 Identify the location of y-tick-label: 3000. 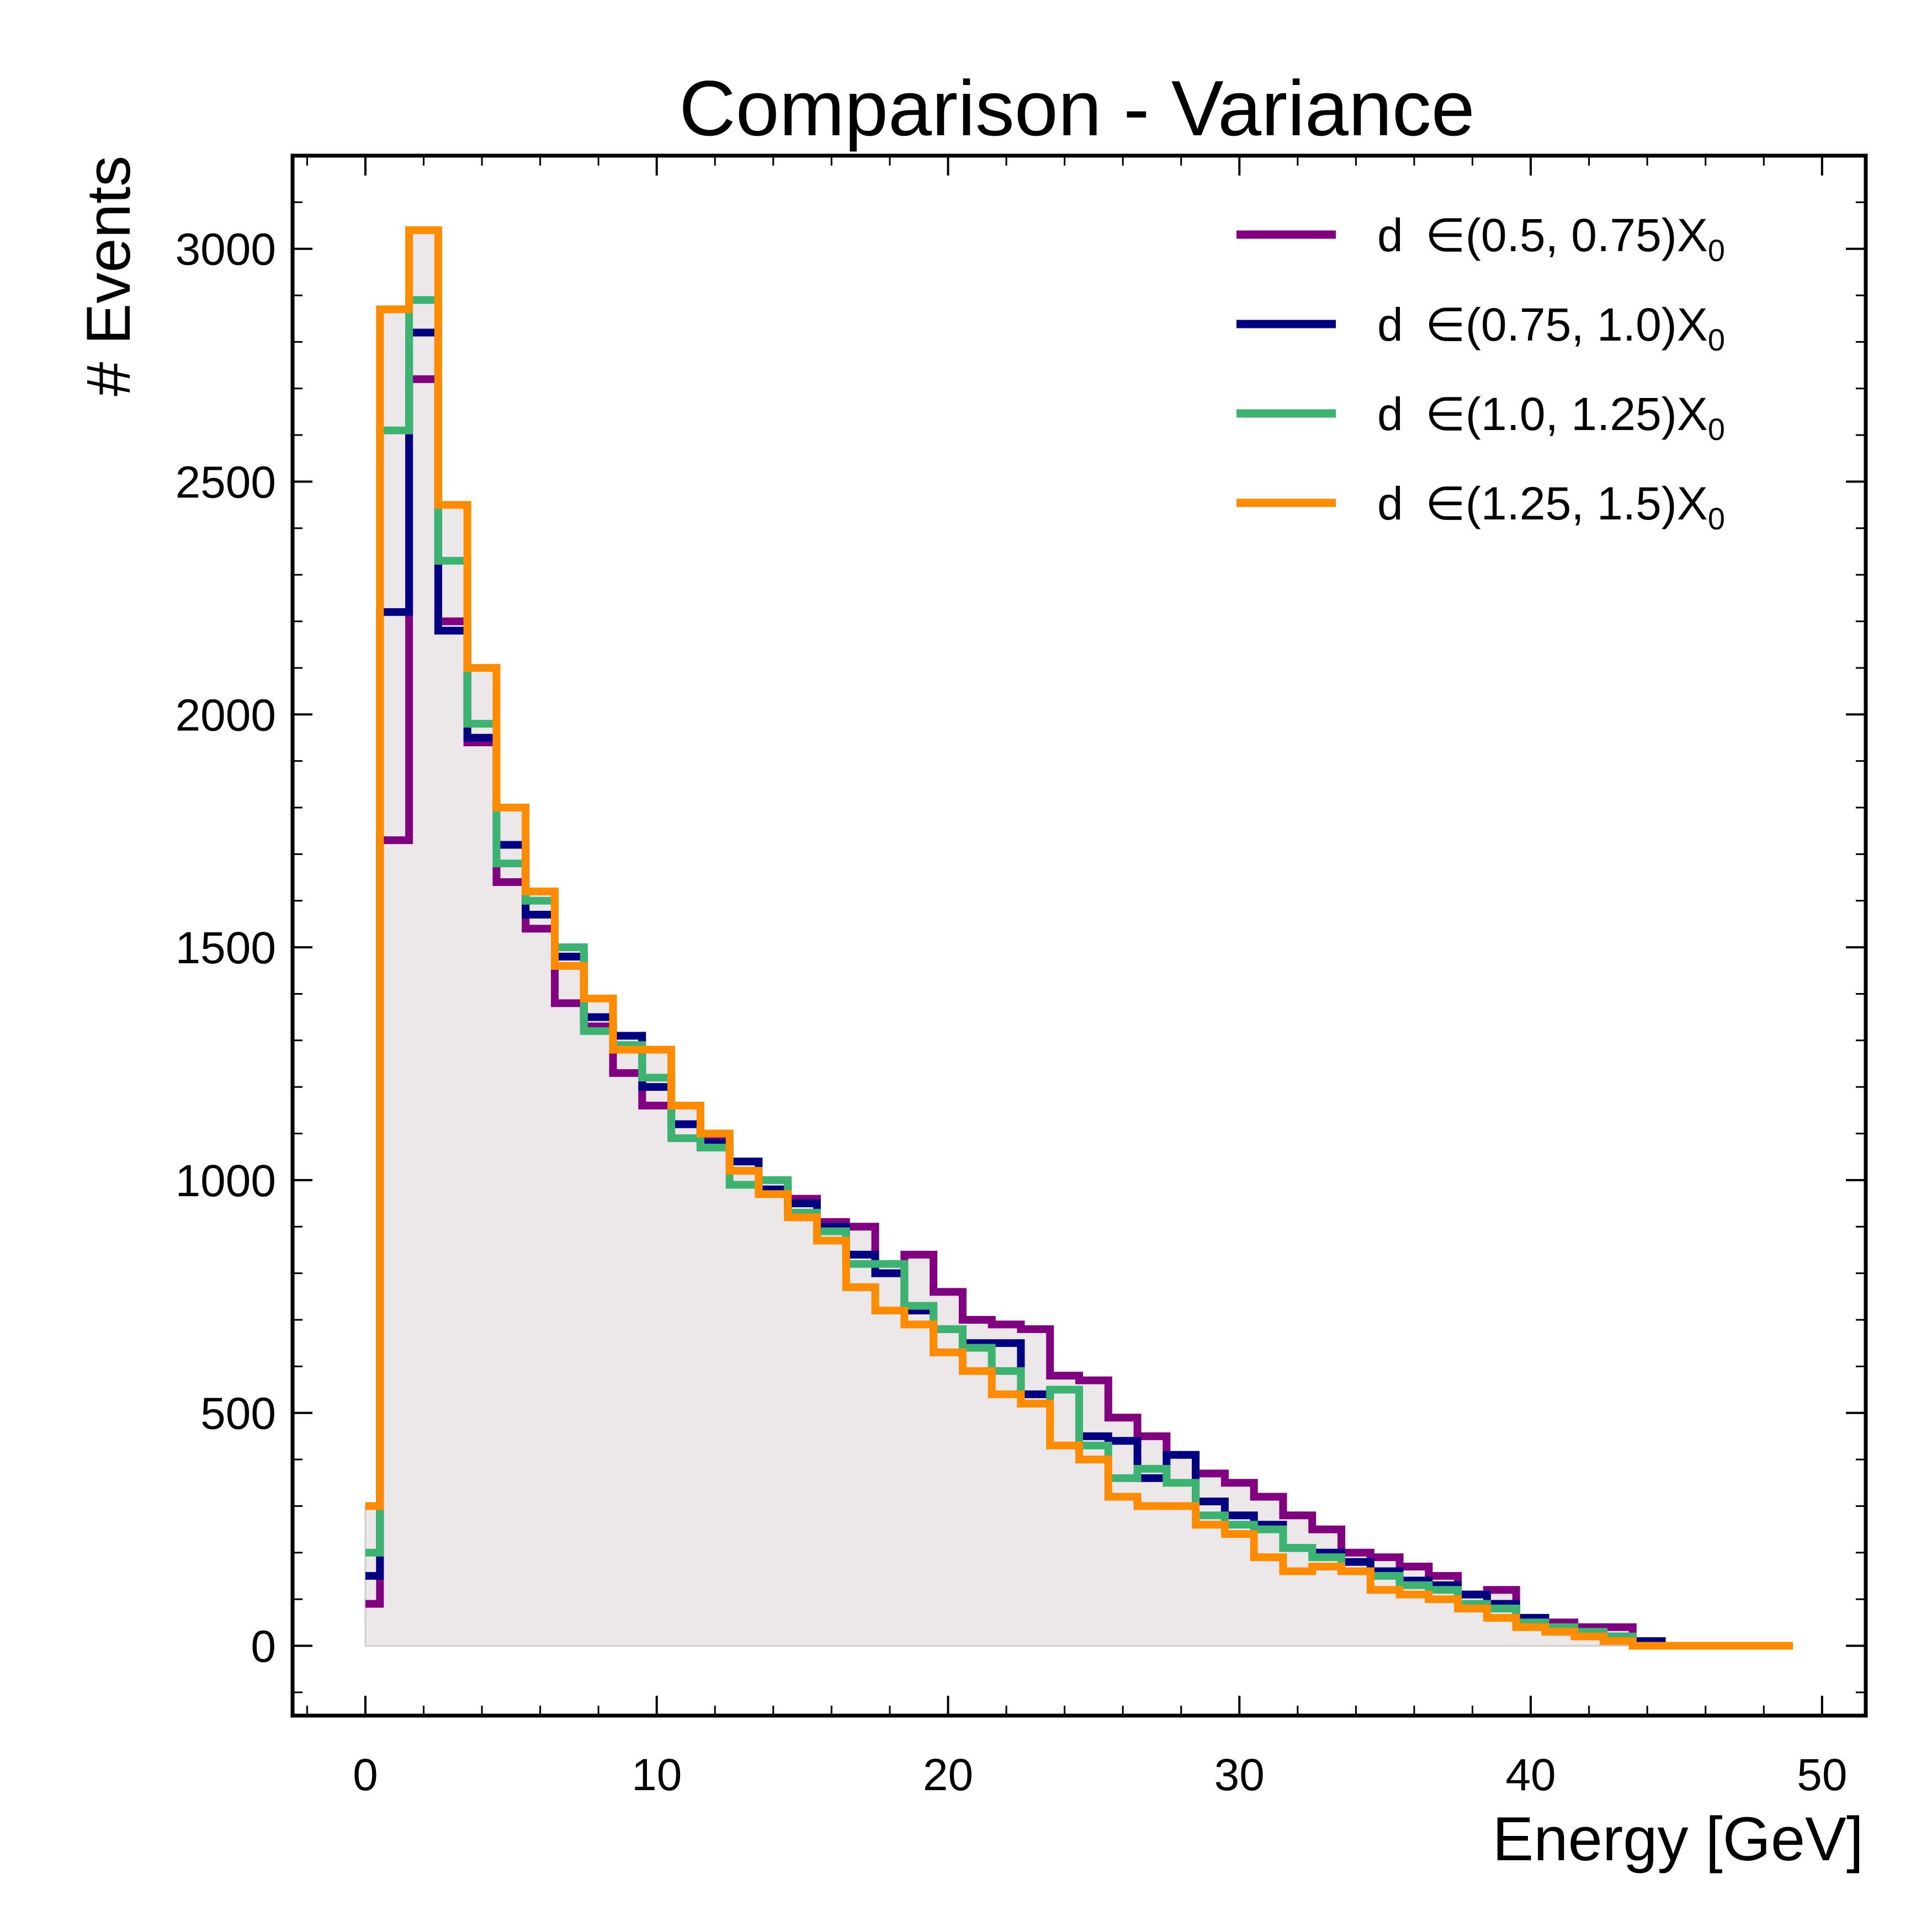
(226, 250).